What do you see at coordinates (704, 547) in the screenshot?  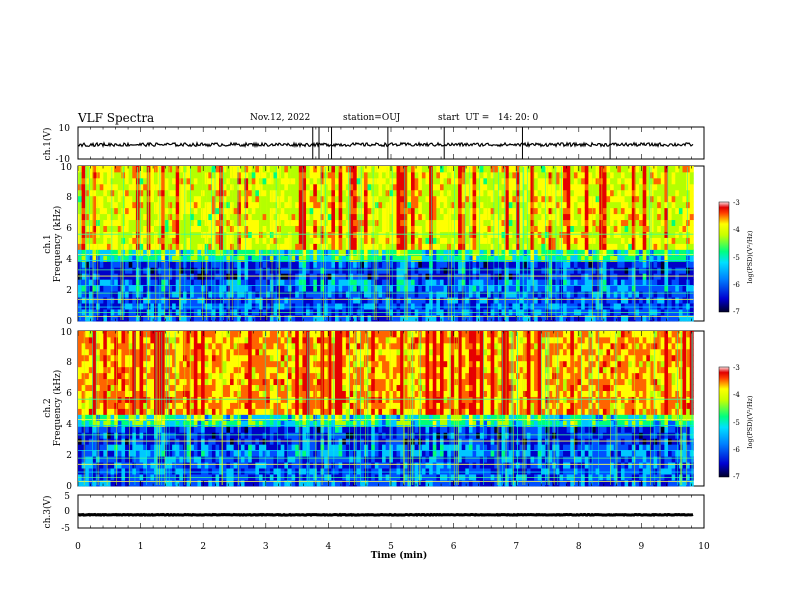 I see `xtick-10: 10` at bounding box center [704, 547].